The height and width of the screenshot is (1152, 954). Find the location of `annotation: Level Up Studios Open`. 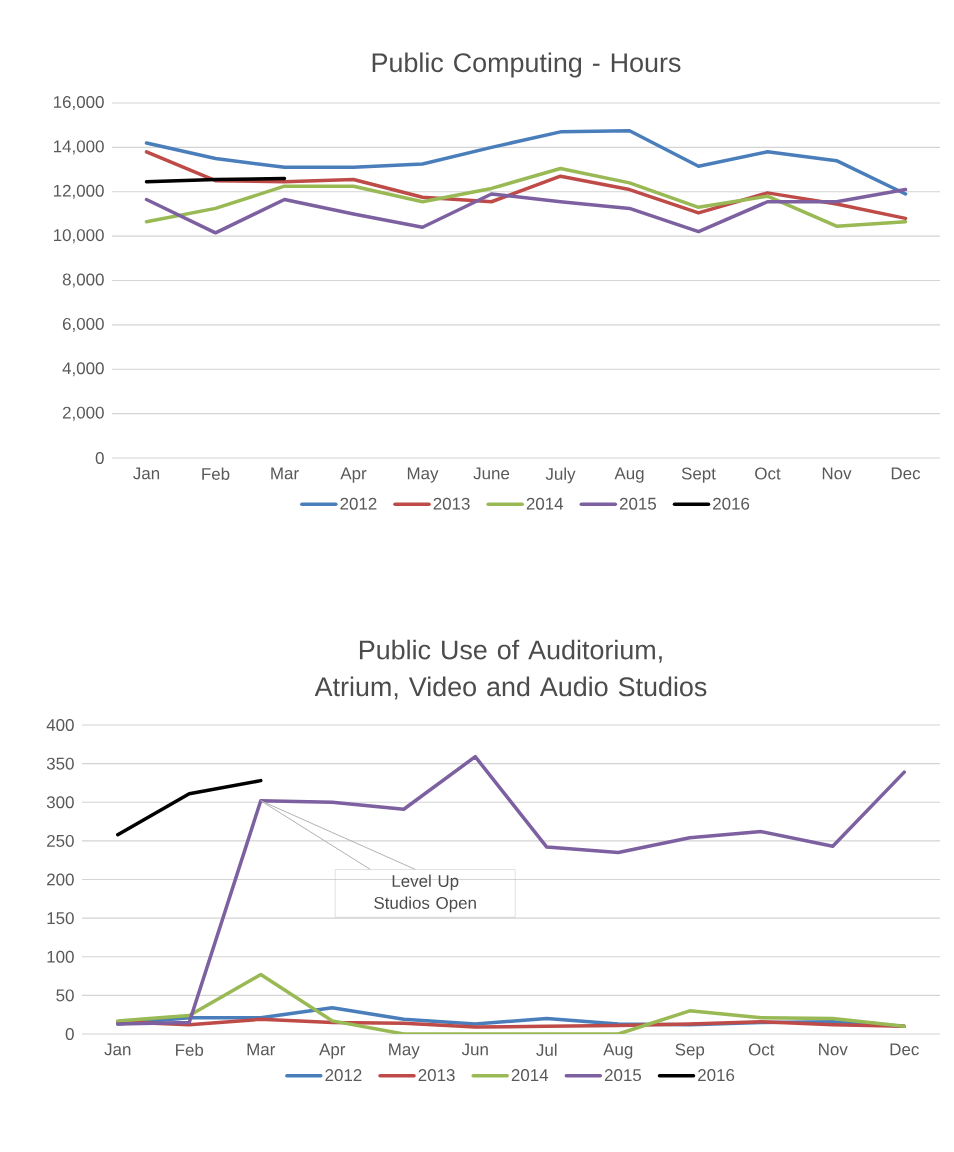

annotation: Level Up Studios Open is located at coordinates (425, 893).